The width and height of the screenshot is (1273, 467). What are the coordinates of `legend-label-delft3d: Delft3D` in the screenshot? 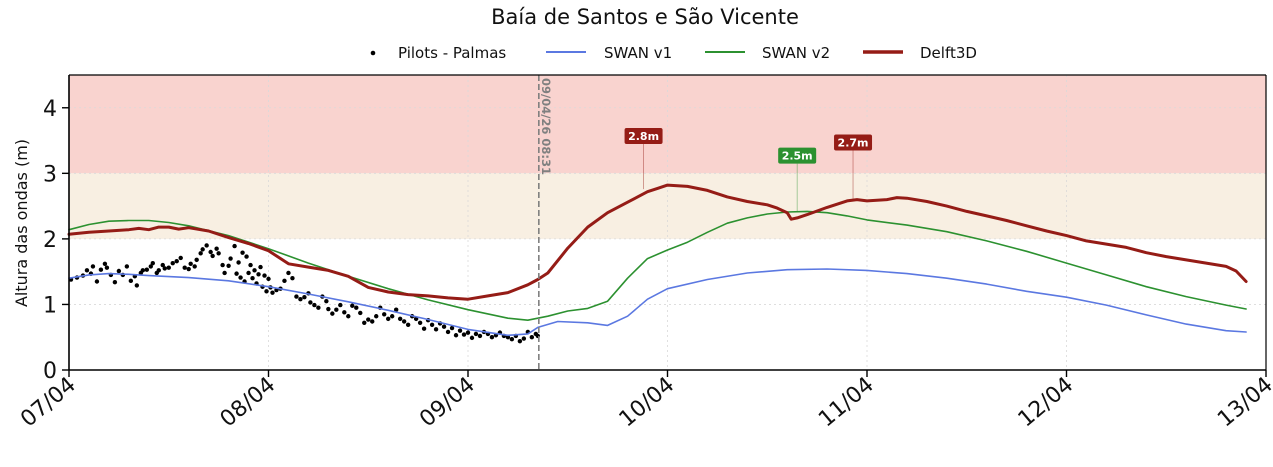 It's located at (948, 53).